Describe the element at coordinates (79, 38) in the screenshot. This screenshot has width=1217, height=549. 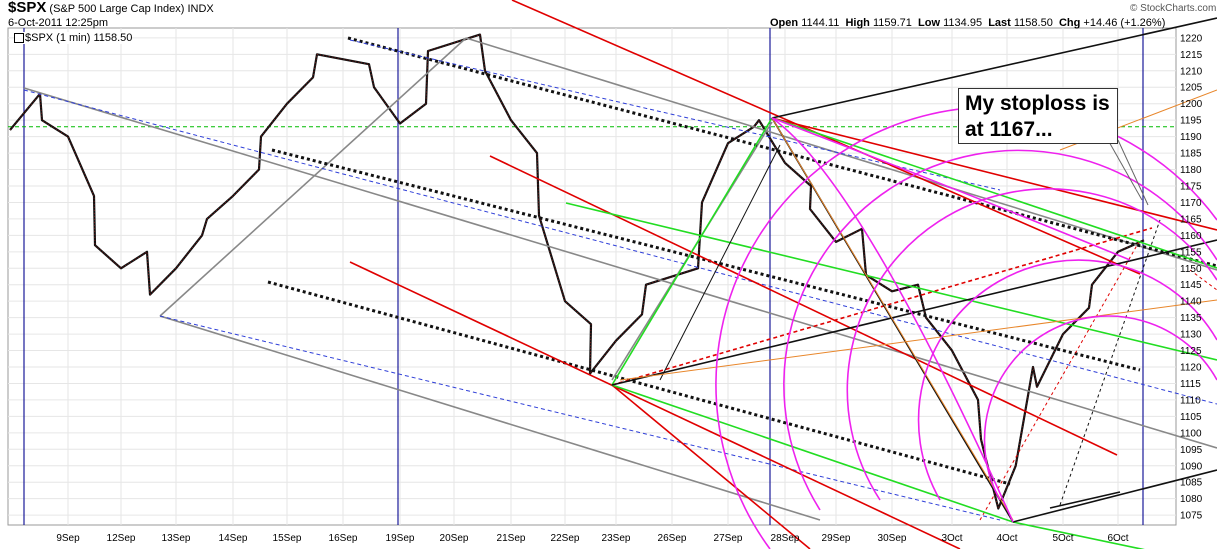
I see `legend-label: $SPX (1 min) 1158.50` at that location.